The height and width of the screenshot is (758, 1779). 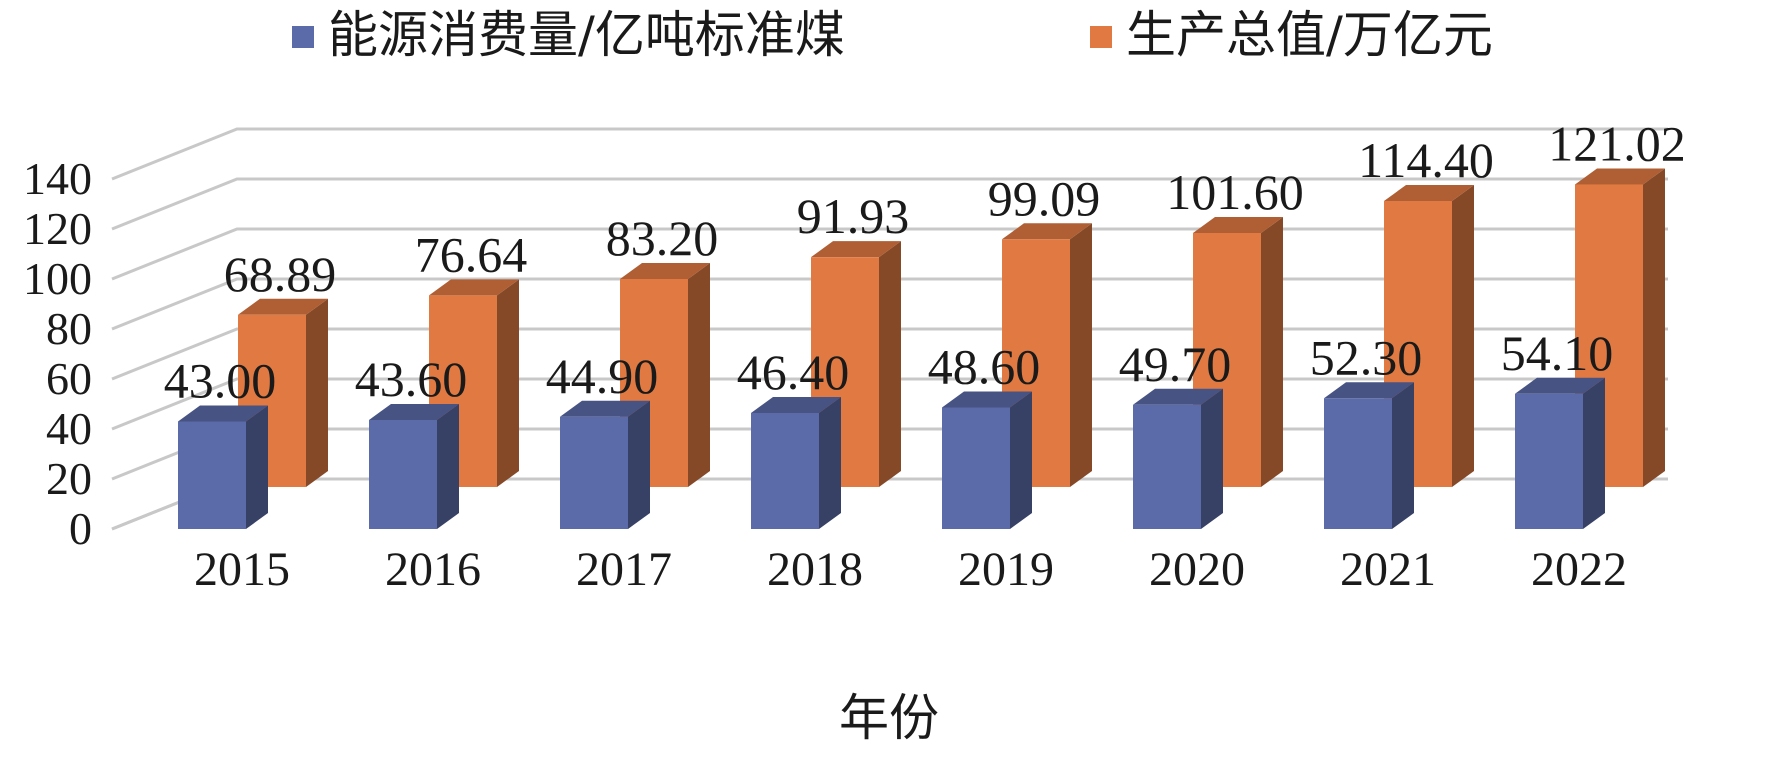 What do you see at coordinates (889, 718) in the screenshot?
I see `x-axis-title: 年份` at bounding box center [889, 718].